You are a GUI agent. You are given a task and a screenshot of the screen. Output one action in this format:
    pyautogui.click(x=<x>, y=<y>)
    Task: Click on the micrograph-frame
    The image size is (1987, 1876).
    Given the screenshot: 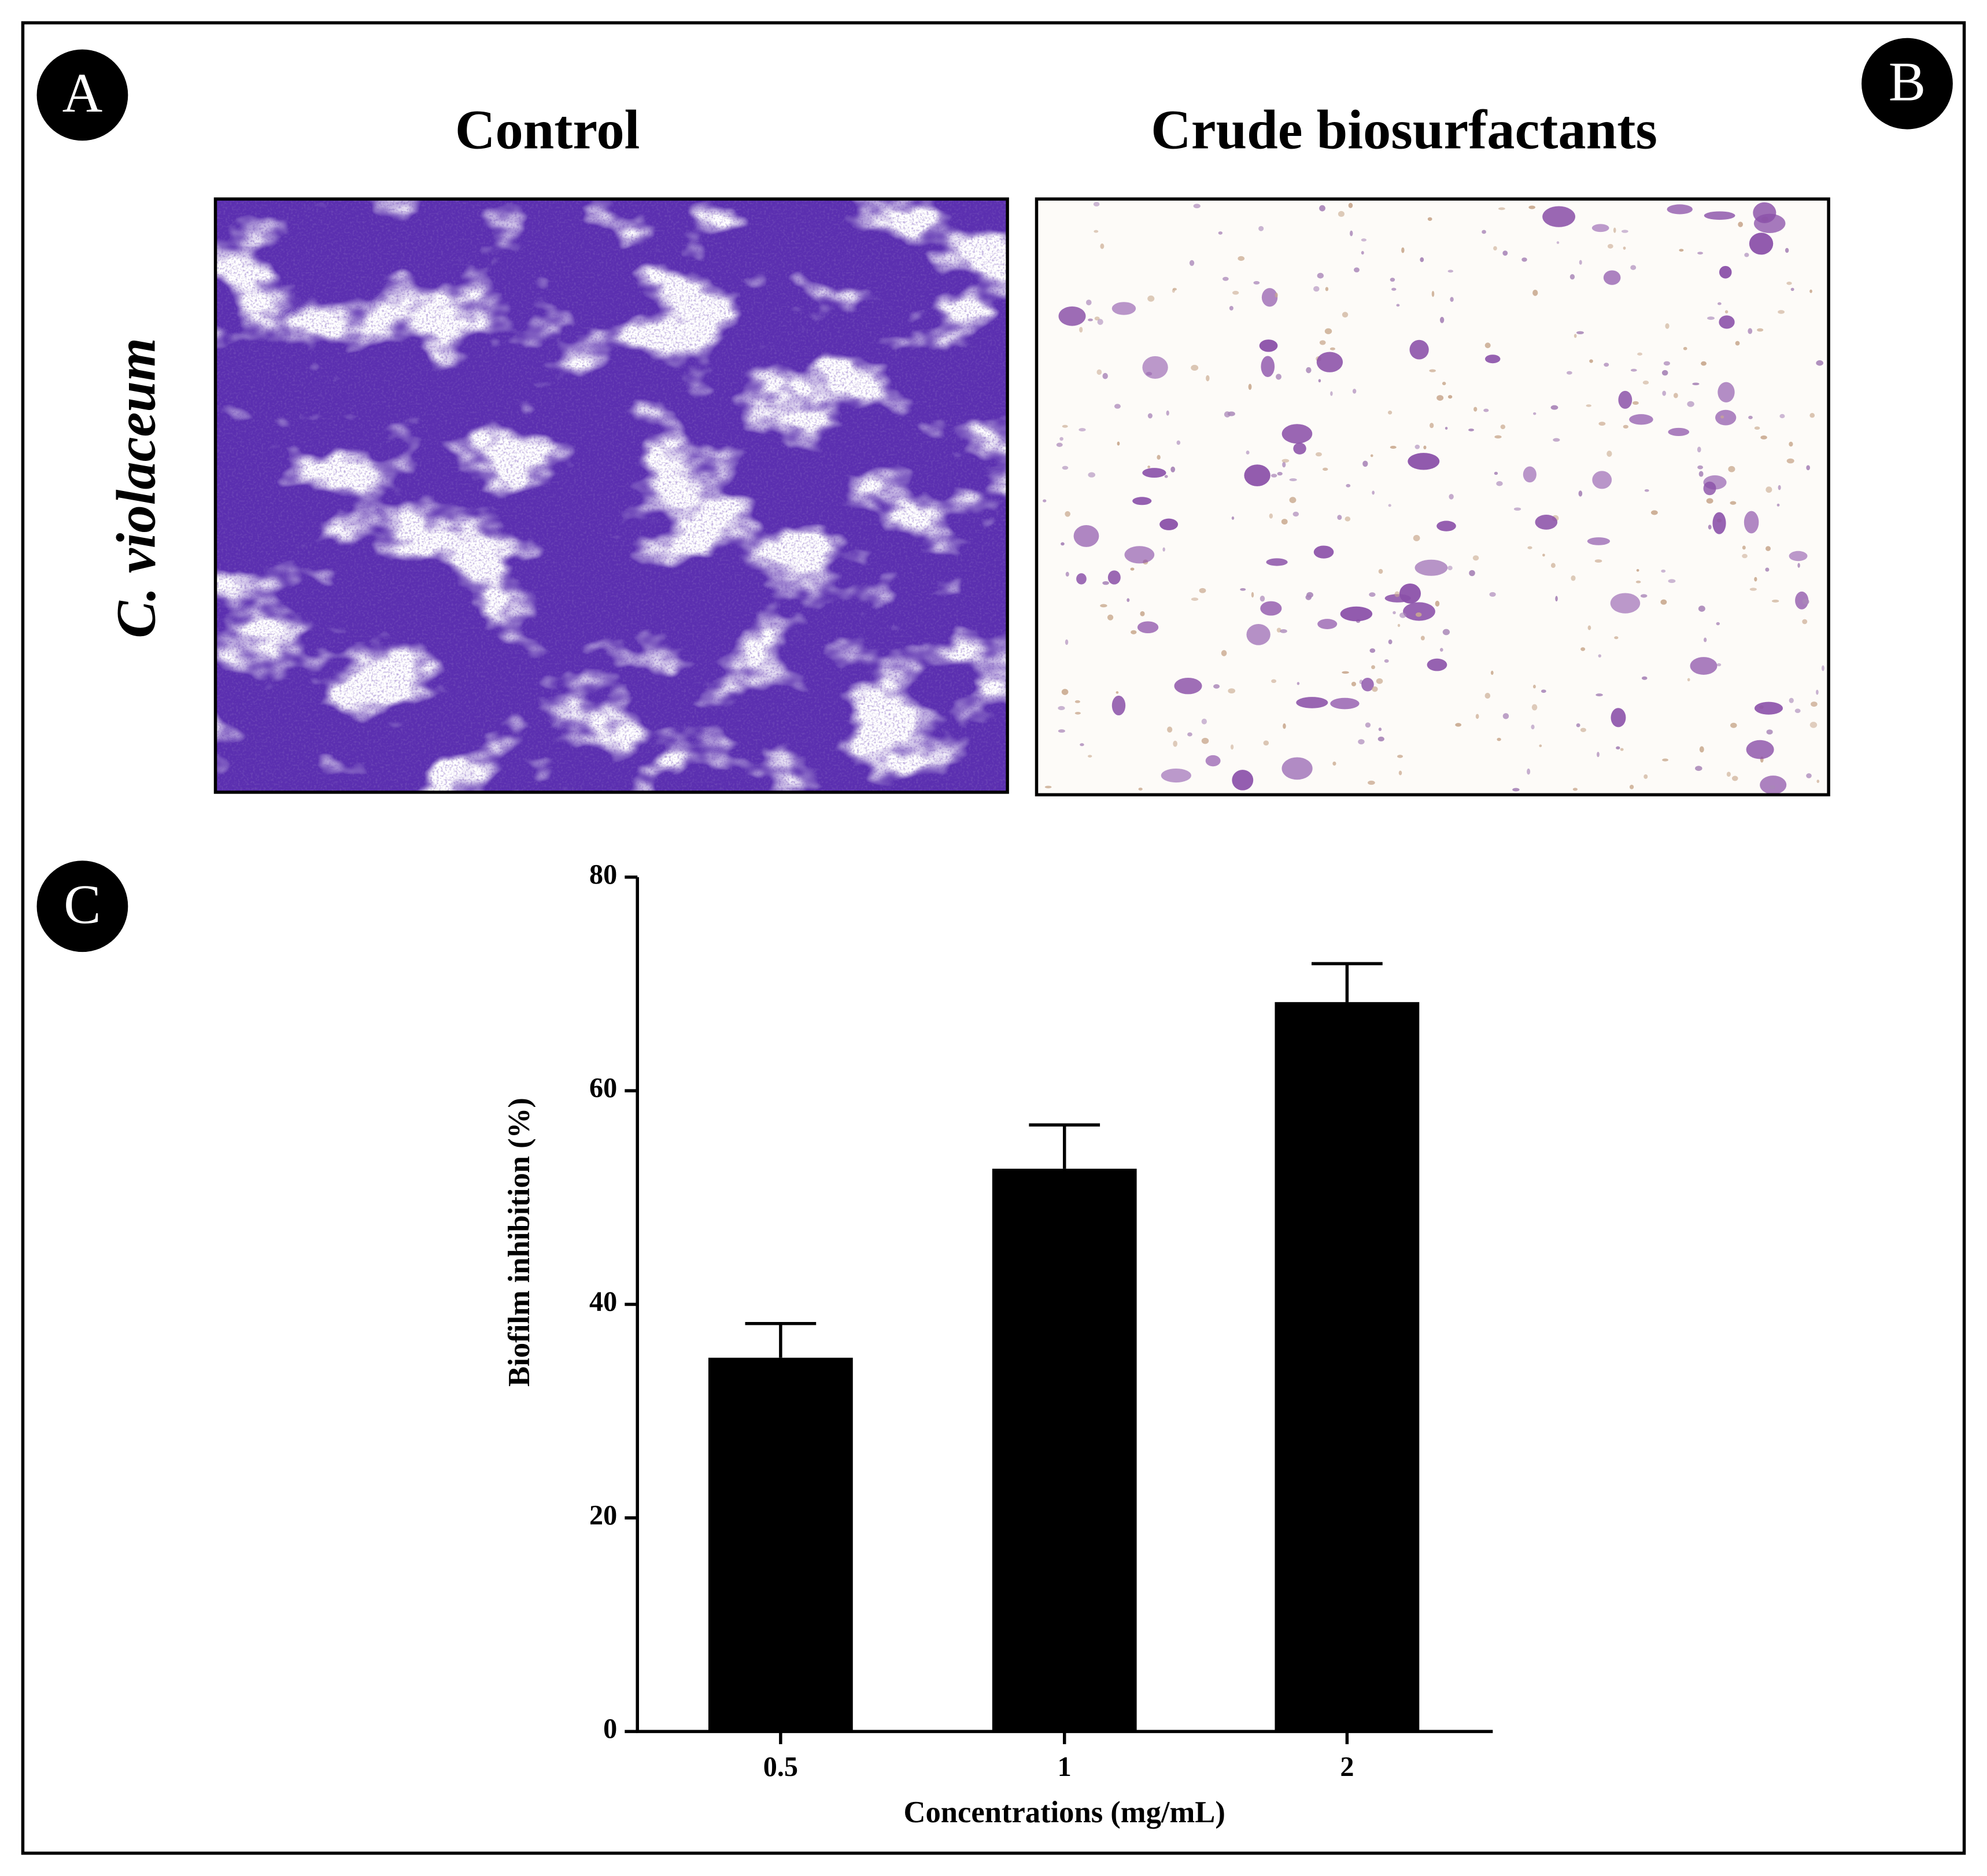 What is the action you would take?
    pyautogui.click(x=1432, y=497)
    